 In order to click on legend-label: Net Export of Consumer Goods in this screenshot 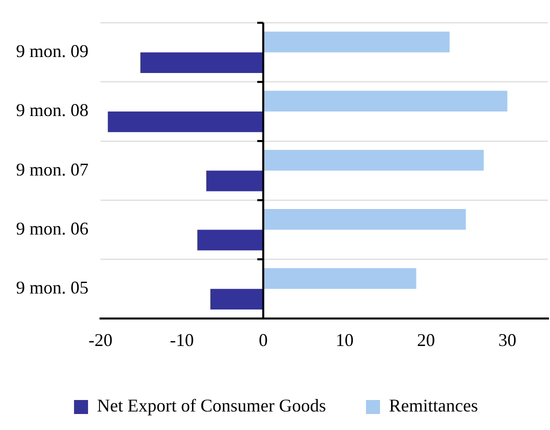, I will do `click(211, 406)`.